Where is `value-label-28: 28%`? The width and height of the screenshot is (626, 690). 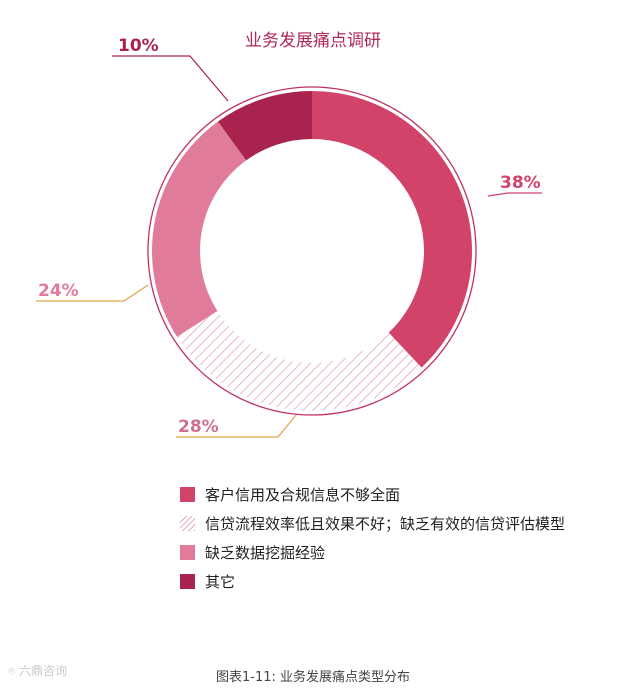
value-label-28: 28% is located at coordinates (198, 427).